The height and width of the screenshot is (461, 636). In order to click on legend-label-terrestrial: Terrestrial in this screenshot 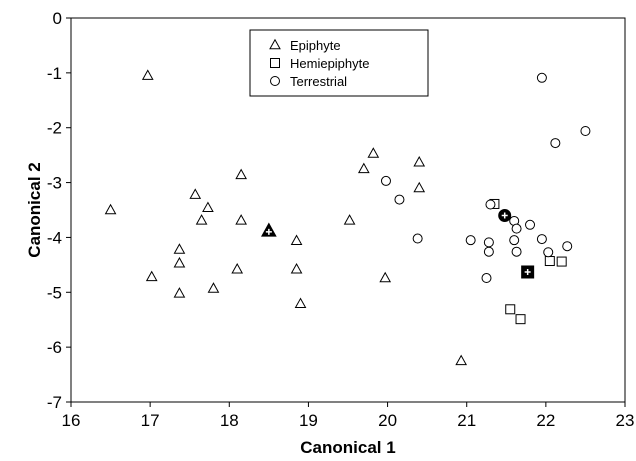, I will do `click(318, 81)`.